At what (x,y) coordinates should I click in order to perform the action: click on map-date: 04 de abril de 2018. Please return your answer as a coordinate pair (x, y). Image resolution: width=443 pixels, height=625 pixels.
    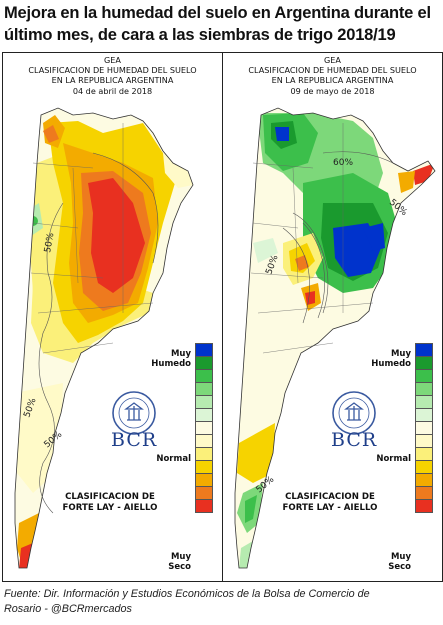
    Looking at the image, I should click on (112, 90).